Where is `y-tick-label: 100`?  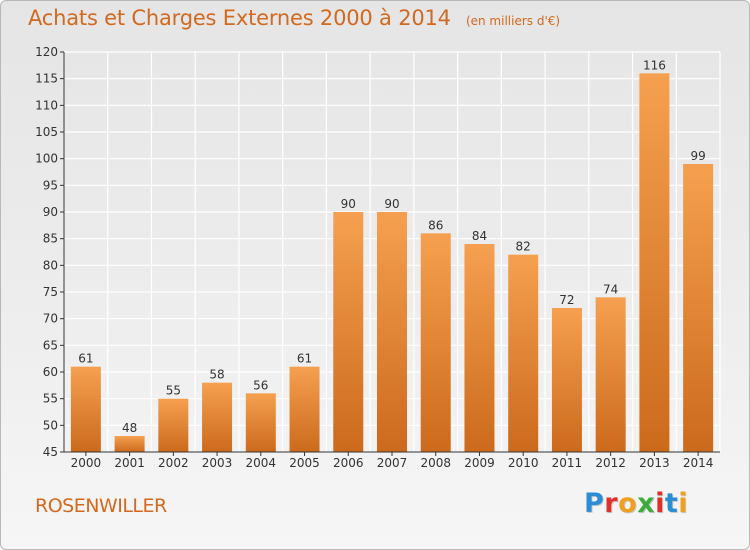
y-tick-label: 100 is located at coordinates (46, 159).